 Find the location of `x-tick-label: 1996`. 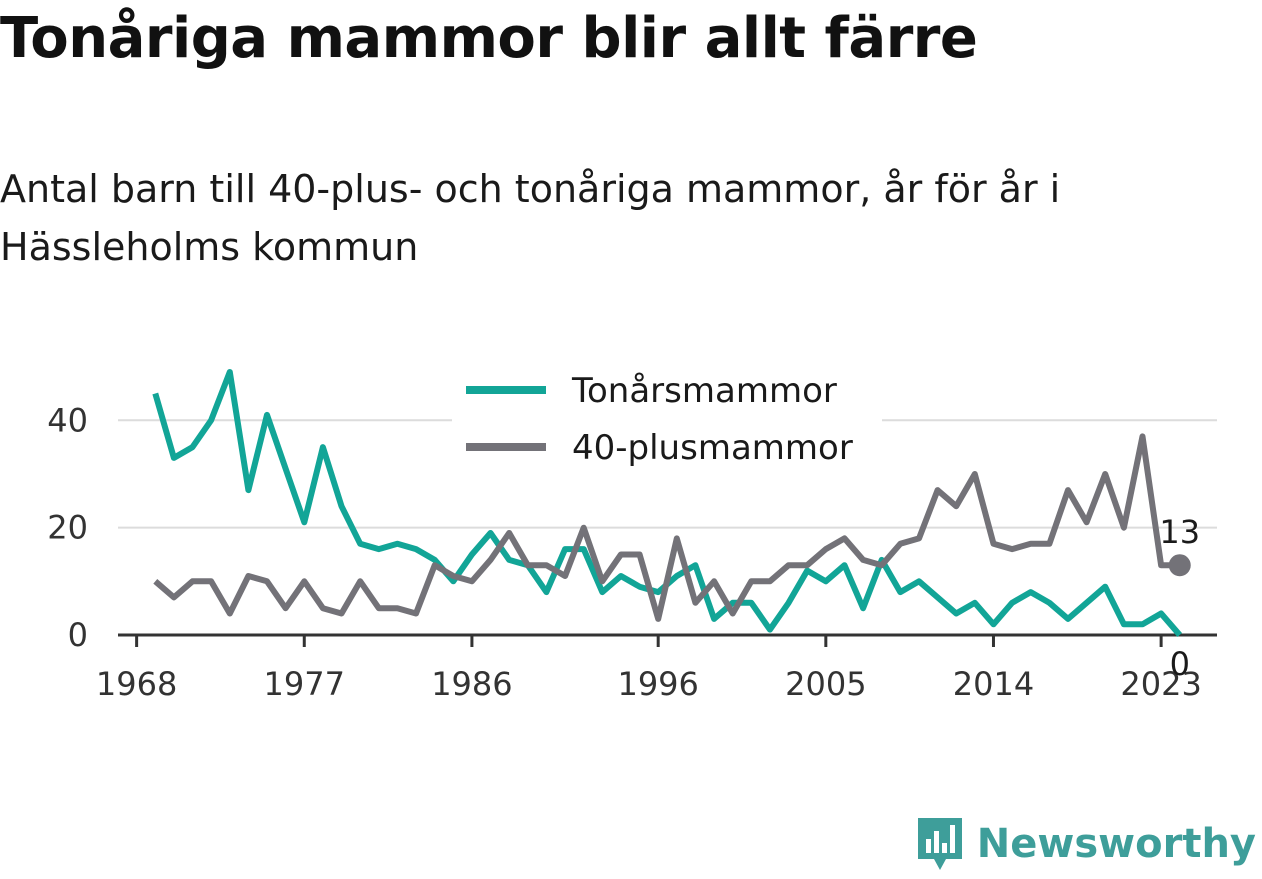

x-tick-label: 1996 is located at coordinates (657, 684).